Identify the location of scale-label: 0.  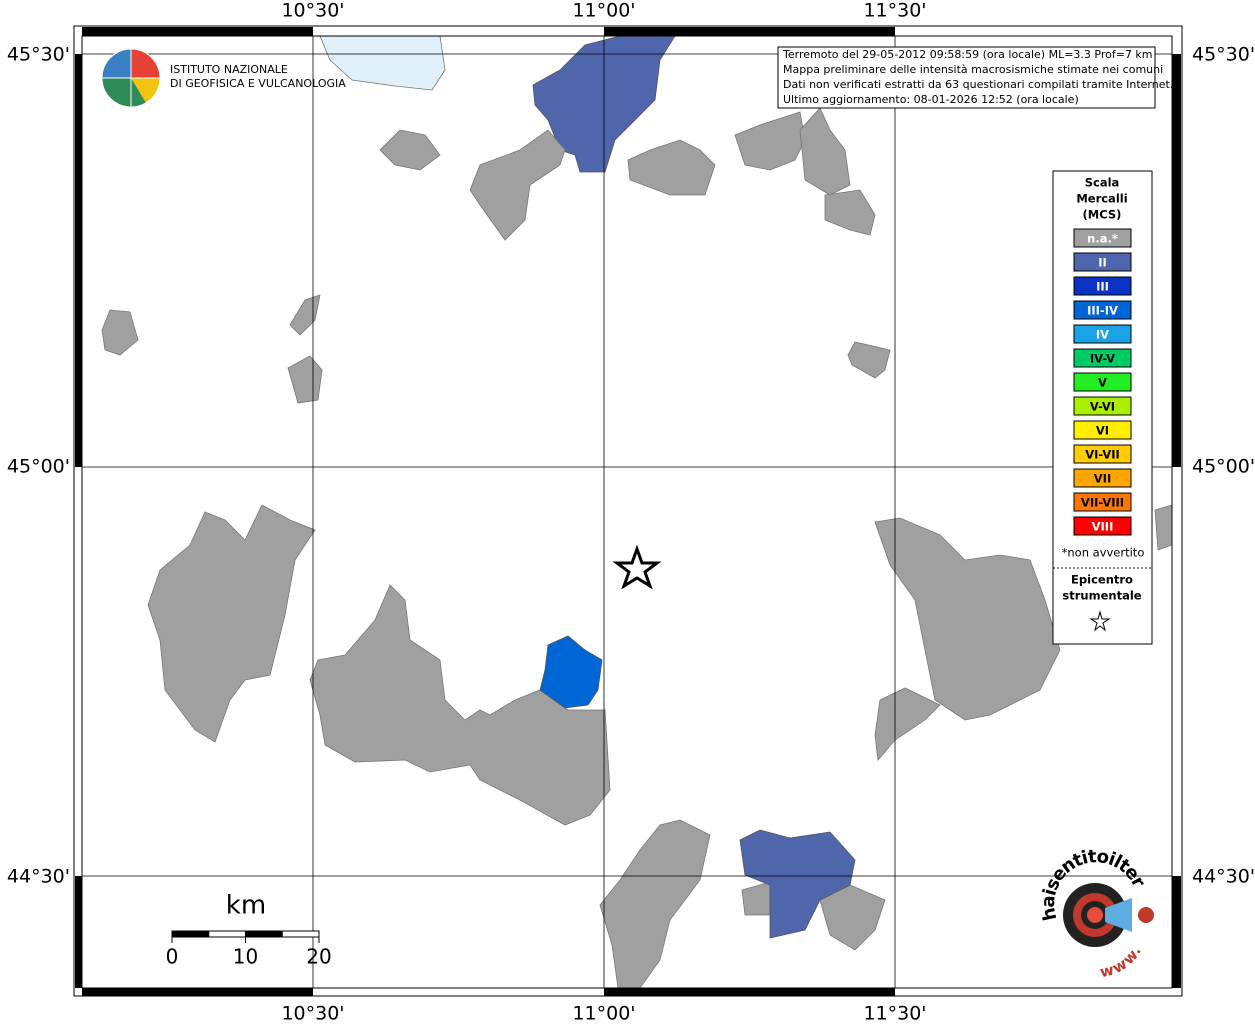
(172, 957).